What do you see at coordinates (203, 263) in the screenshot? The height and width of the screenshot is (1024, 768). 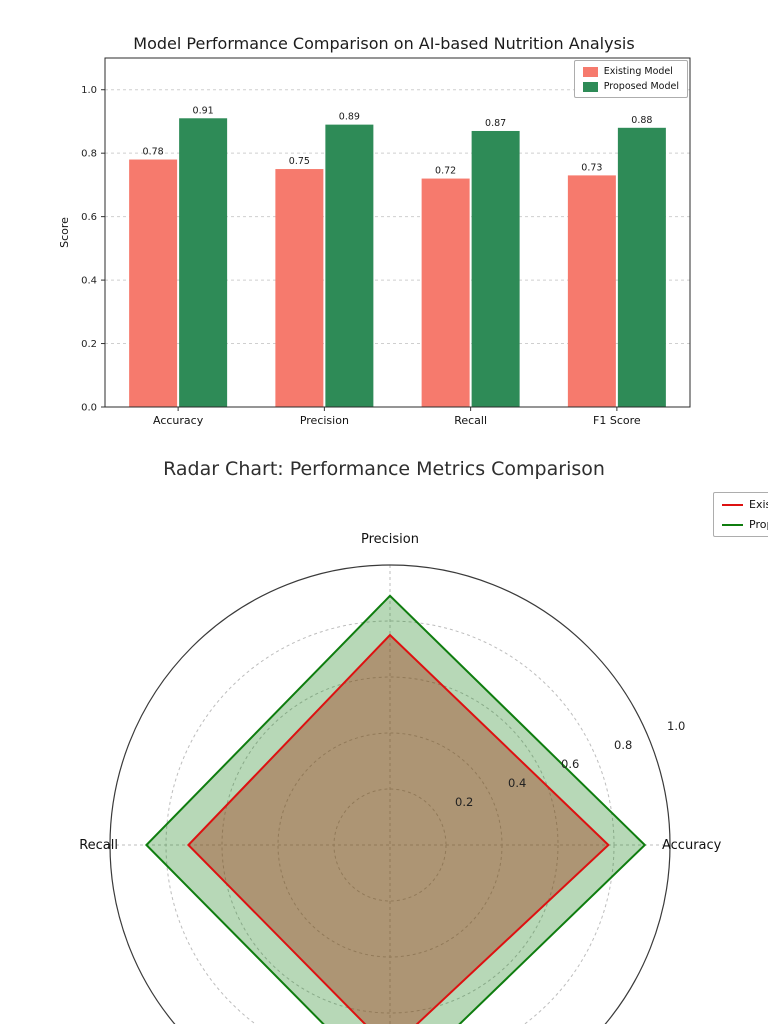 I see `bar-proposed-model-accuracy` at bounding box center [203, 263].